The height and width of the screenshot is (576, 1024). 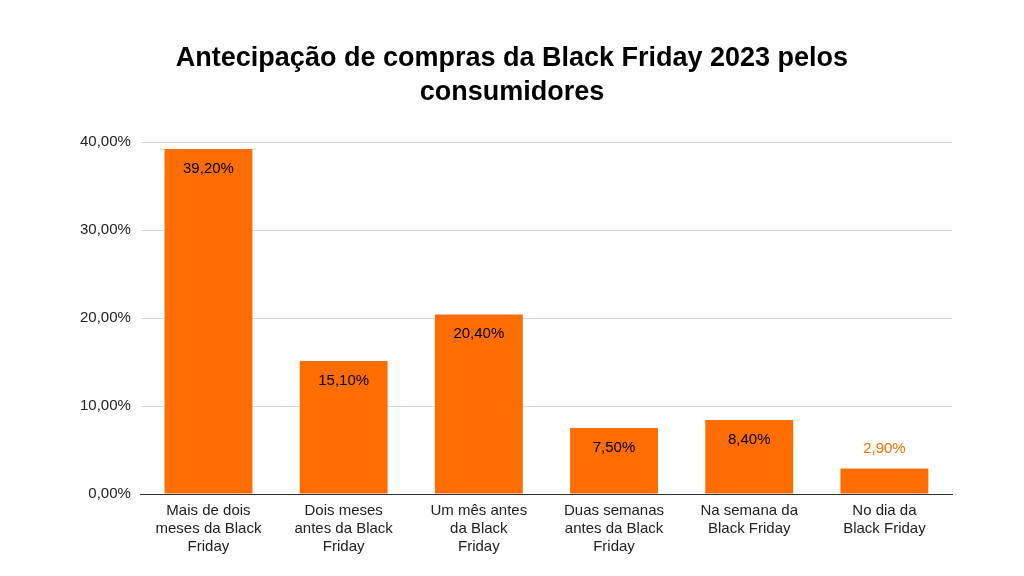 I want to click on x-tick-label: Um mês antes da Black Friday, so click(x=479, y=528).